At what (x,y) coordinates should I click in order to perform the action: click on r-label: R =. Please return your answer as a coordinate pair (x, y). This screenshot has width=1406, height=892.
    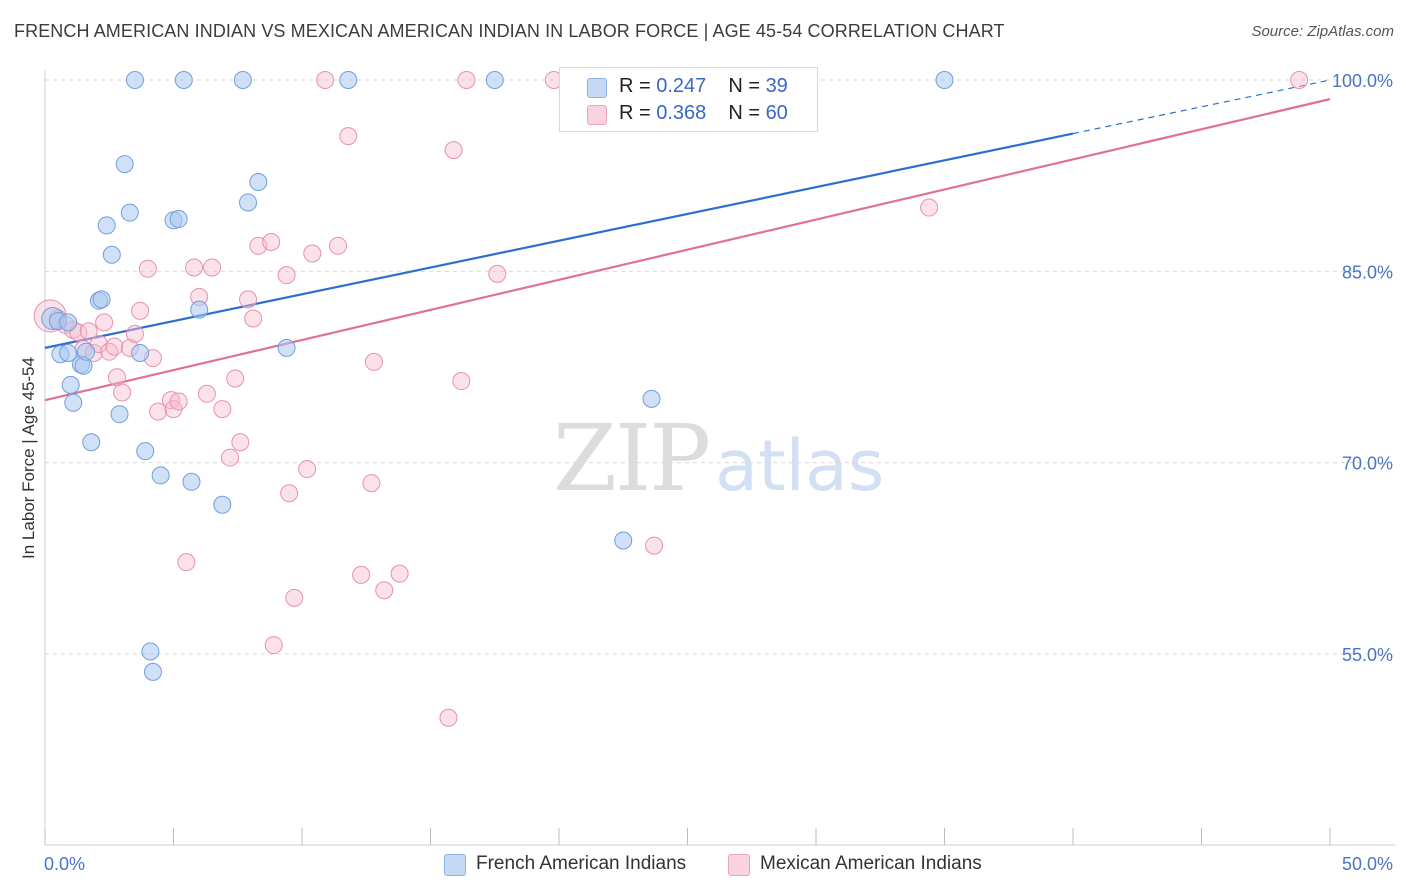
    Looking at the image, I should click on (638, 113).